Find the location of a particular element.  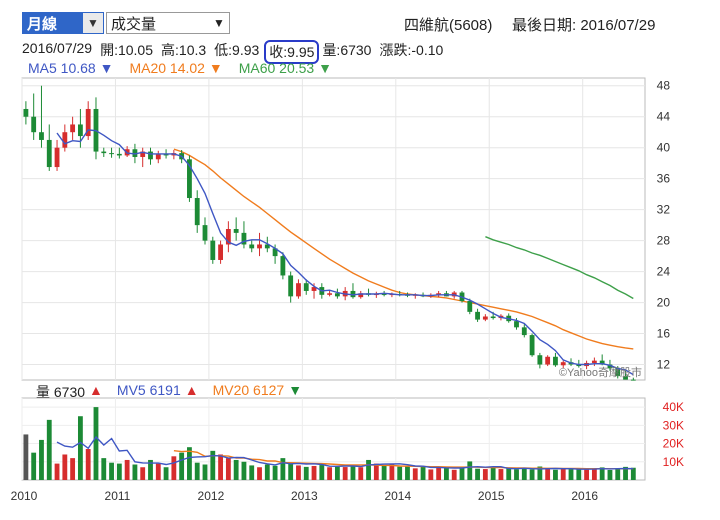

quote-close: 收:9.95 is located at coordinates (292, 52).